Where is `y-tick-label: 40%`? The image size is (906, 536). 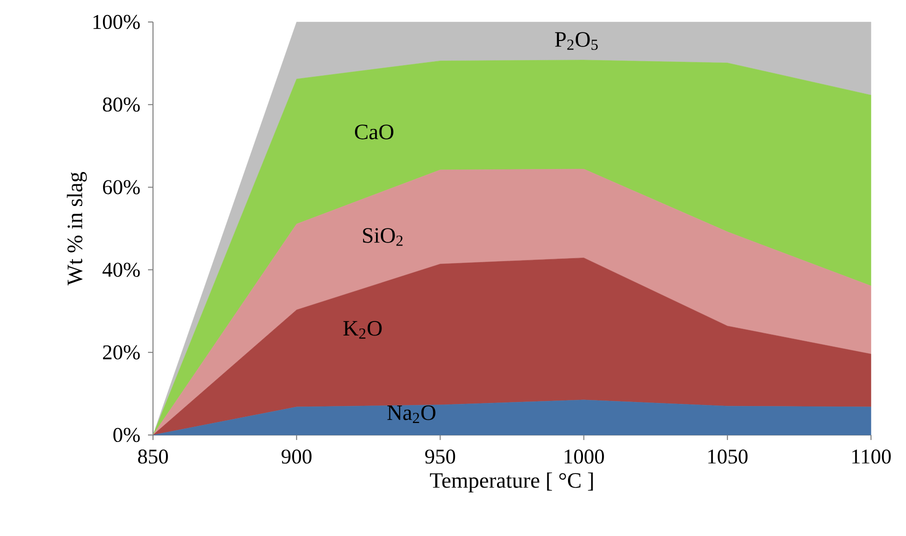 y-tick-label: 40% is located at coordinates (121, 269).